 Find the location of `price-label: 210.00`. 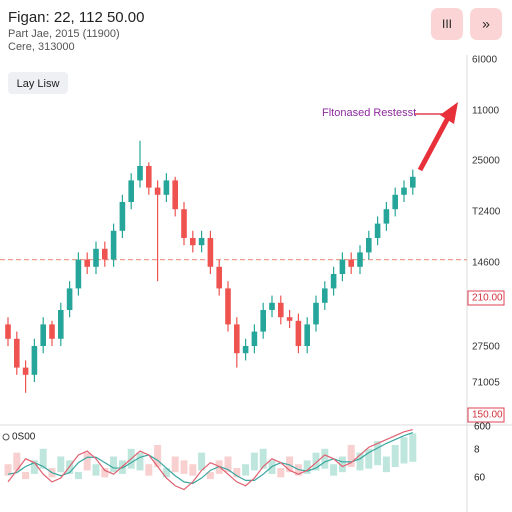

price-label: 210.00 is located at coordinates (487, 298).